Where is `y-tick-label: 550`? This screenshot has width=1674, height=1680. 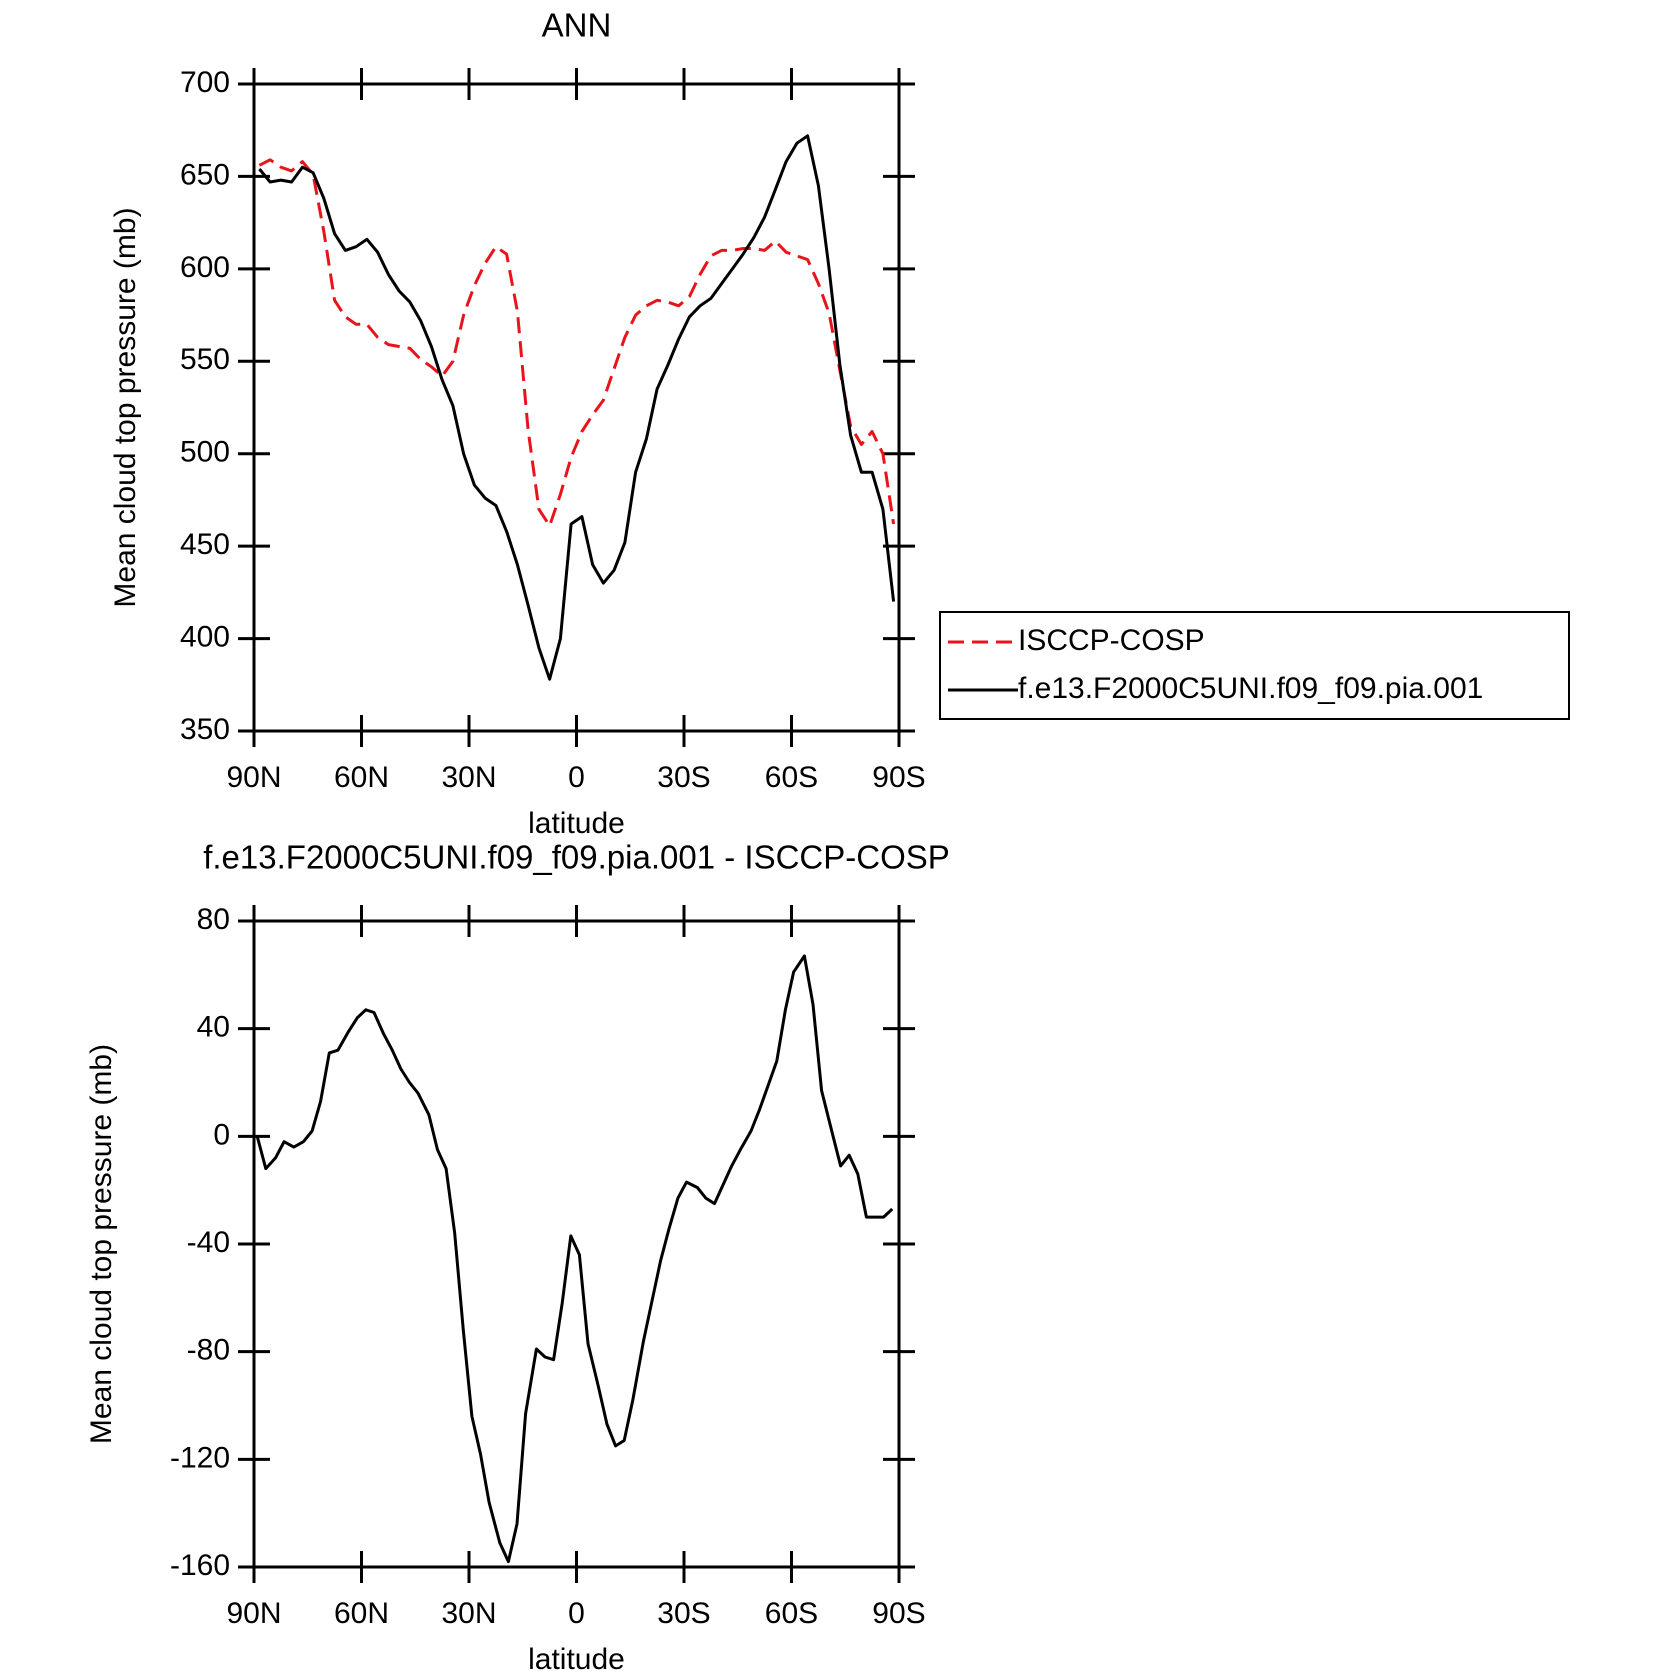
y-tick-label: 550 is located at coordinates (205, 359).